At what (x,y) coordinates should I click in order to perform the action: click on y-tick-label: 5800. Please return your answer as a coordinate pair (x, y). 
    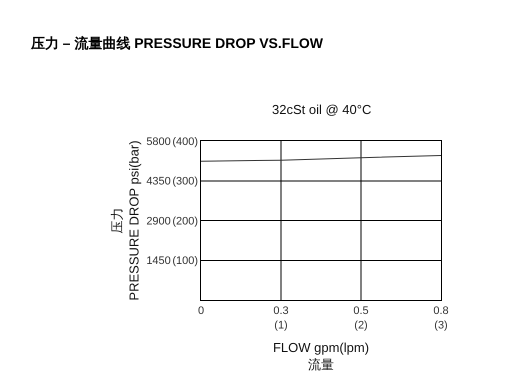
    Looking at the image, I should click on (158, 142).